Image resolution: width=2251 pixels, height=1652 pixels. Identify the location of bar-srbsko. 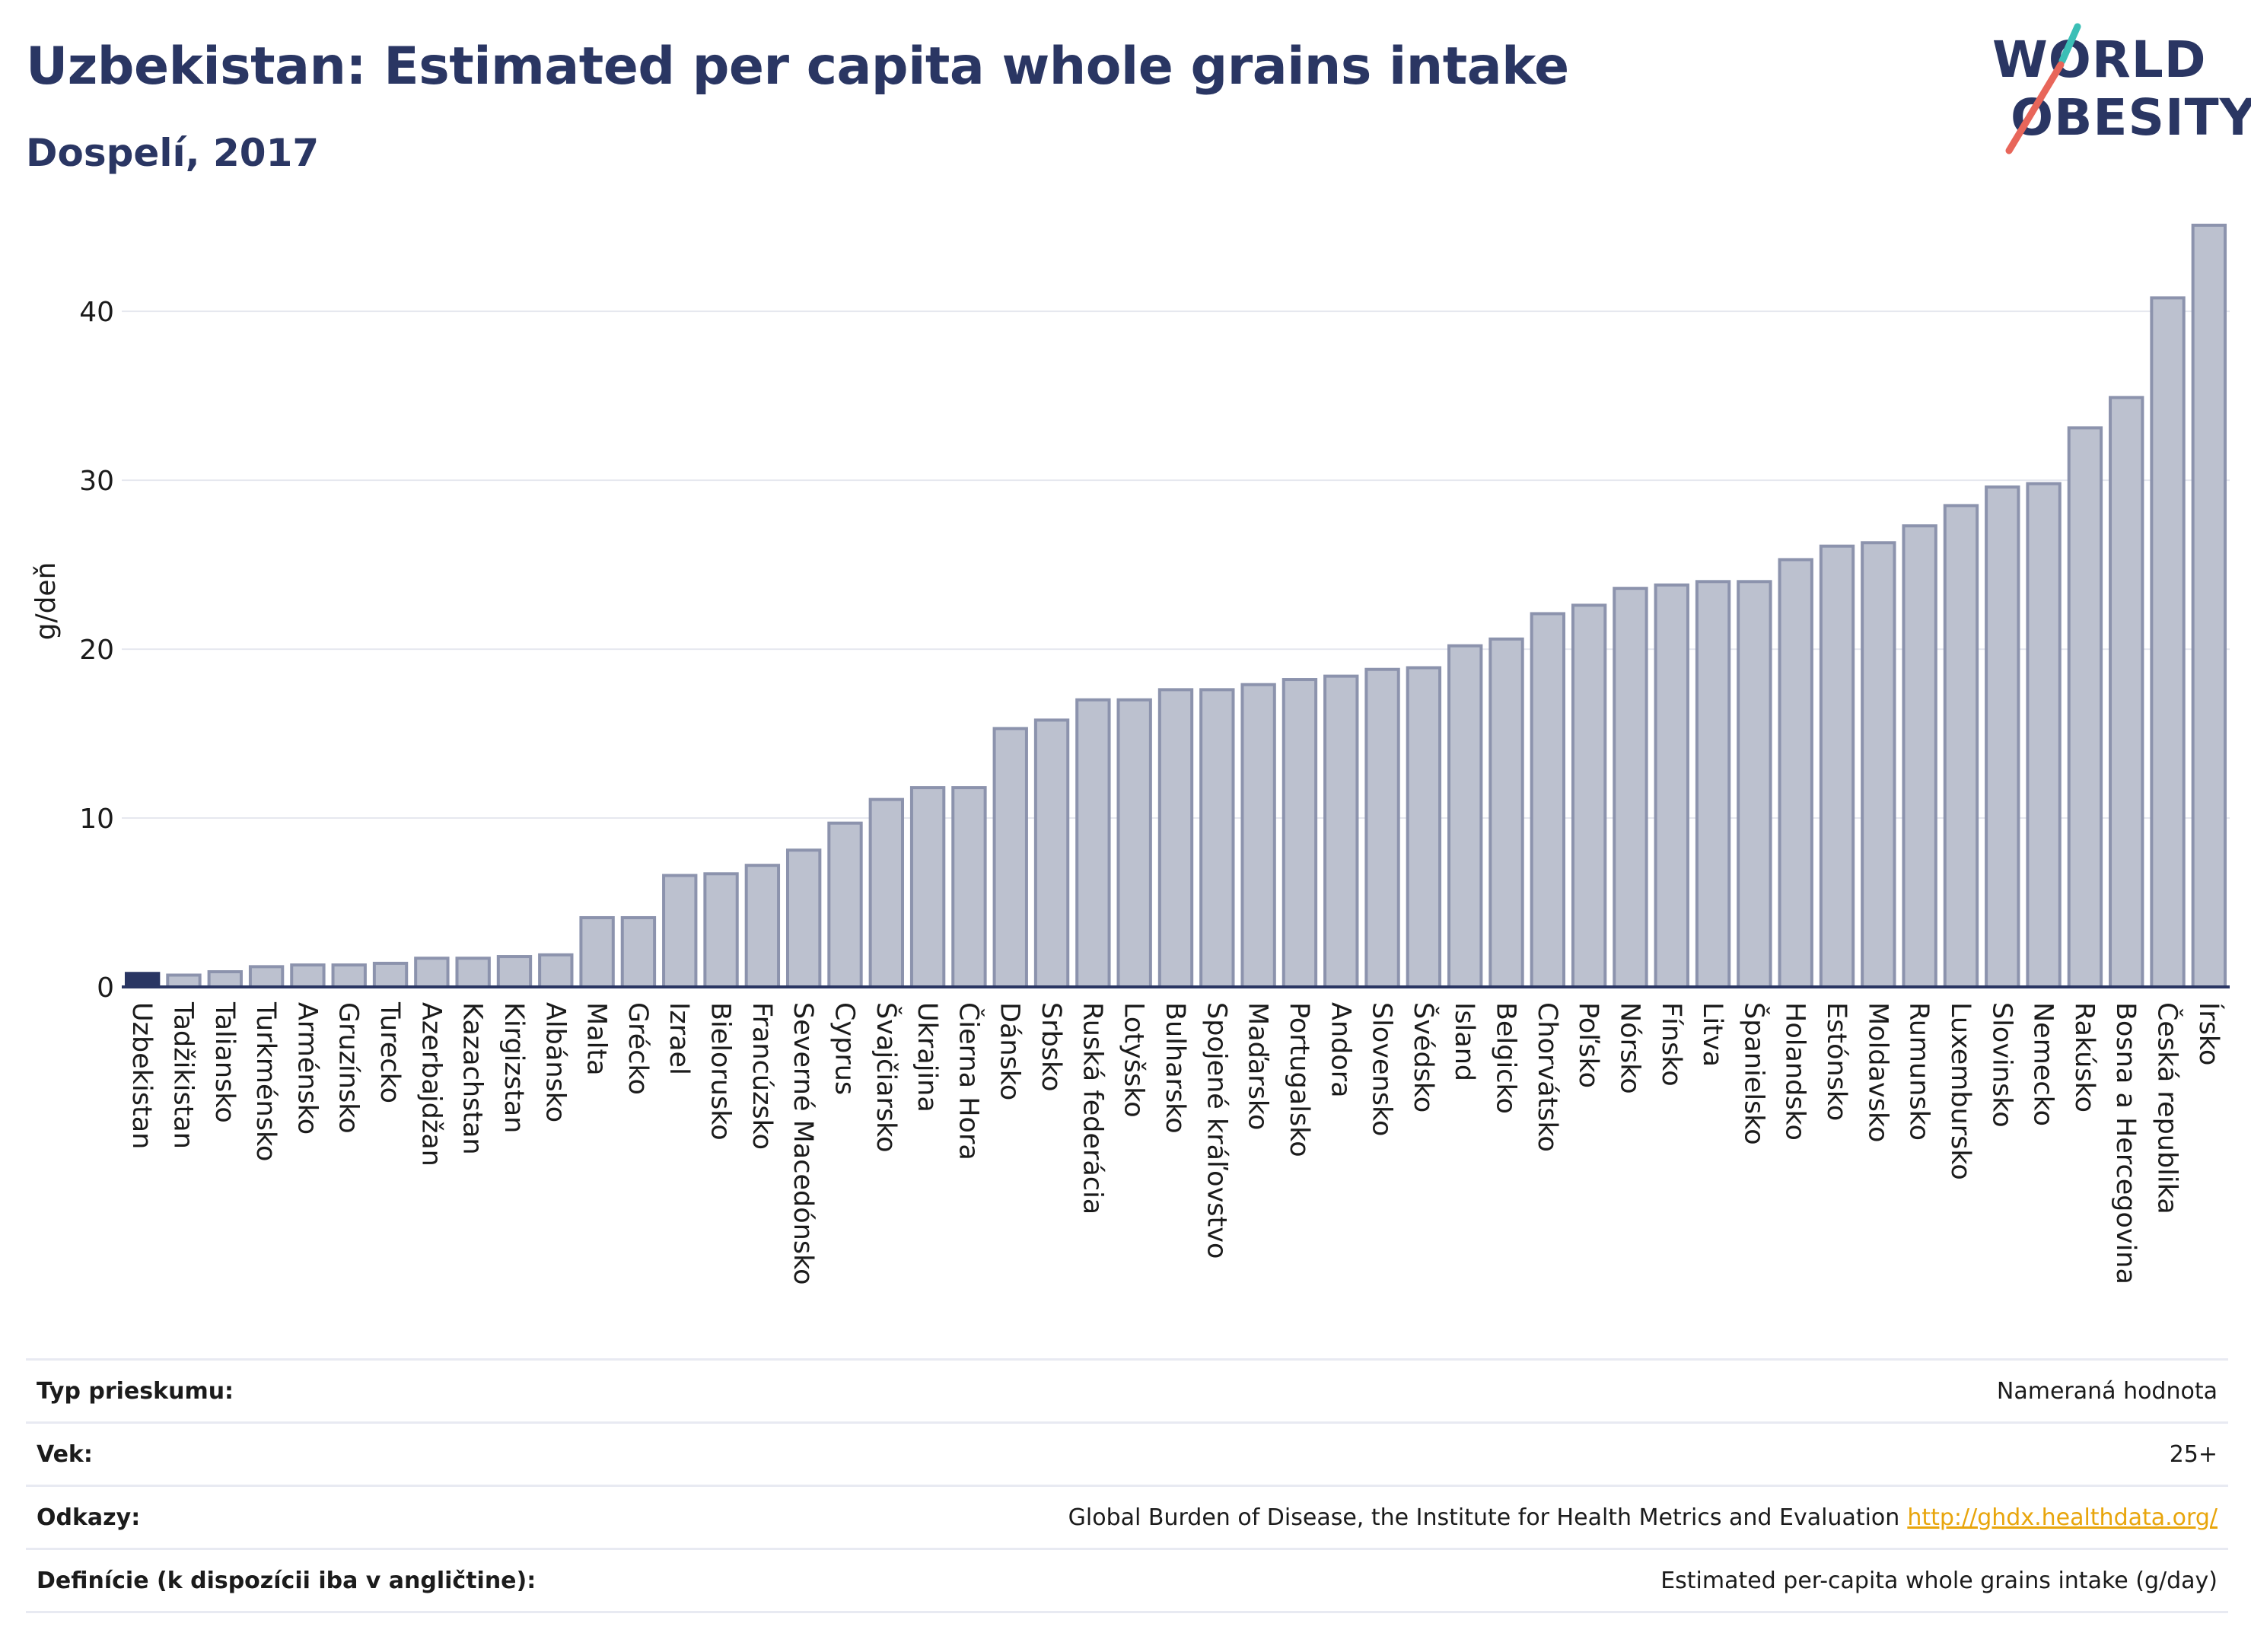
(1051, 853).